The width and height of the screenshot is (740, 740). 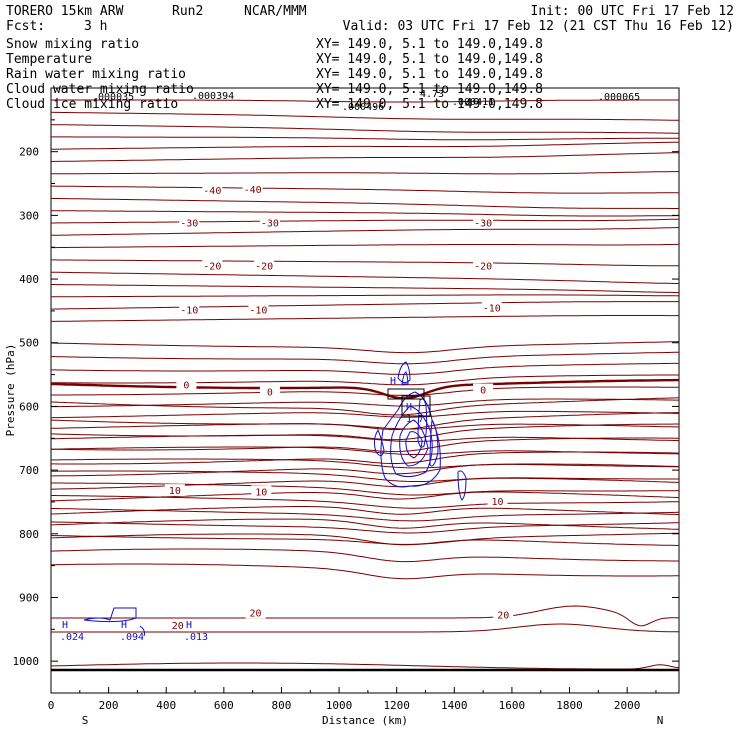 I want to click on x-tick-label: 1600, so click(x=512, y=705).